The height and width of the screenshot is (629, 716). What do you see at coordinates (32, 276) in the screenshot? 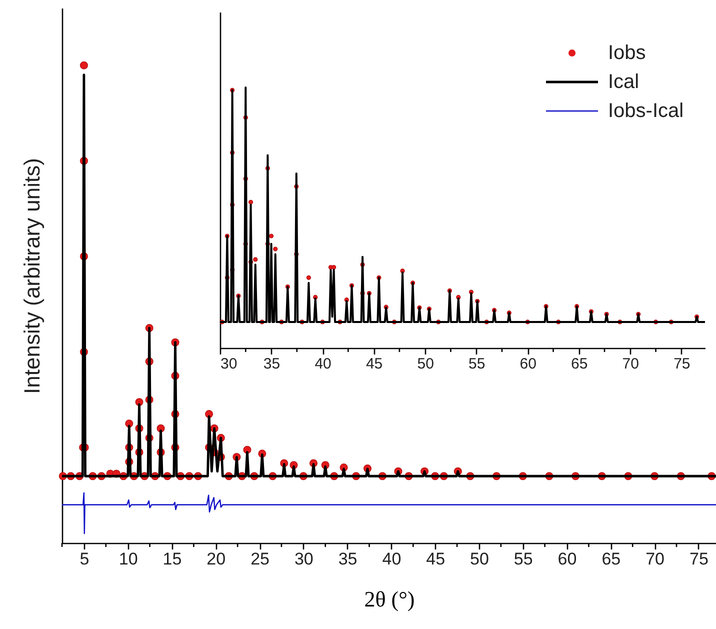
I see `y-axis-title: Intensity (arbitrary units)` at bounding box center [32, 276].